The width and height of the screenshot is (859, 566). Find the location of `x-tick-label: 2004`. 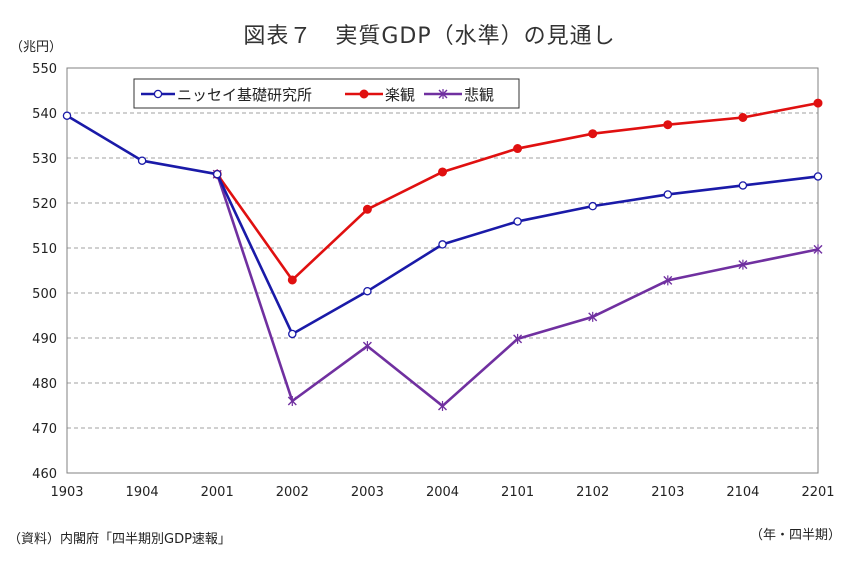

x-tick-label: 2004 is located at coordinates (442, 492).